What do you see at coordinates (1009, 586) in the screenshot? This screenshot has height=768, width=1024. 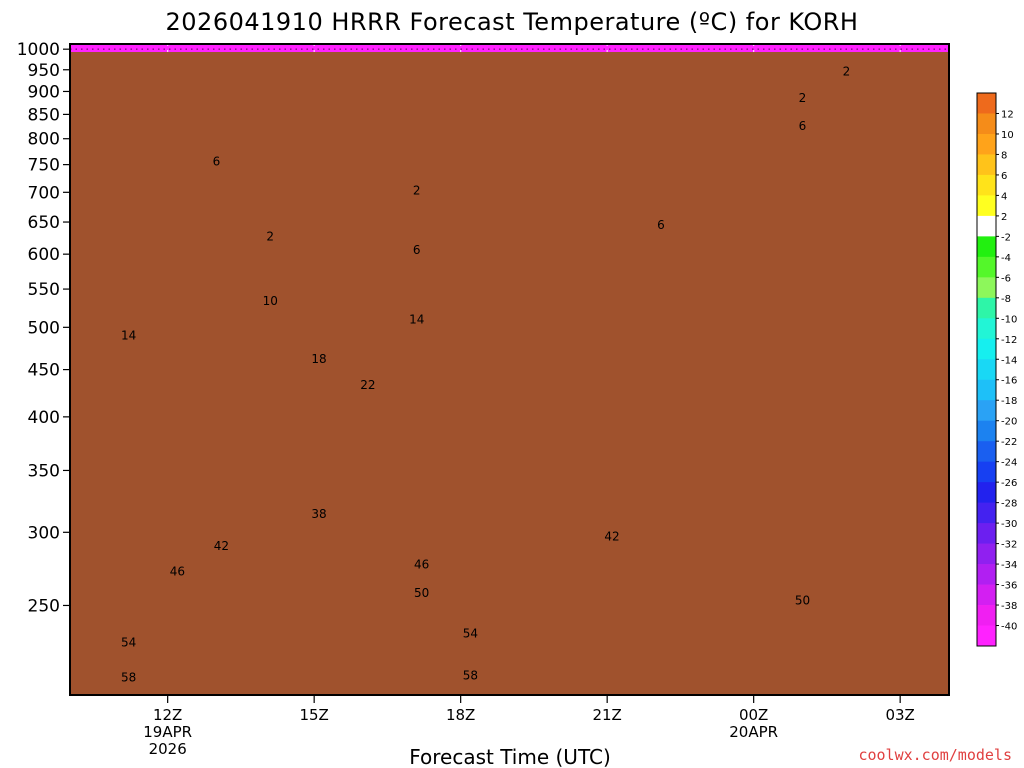 I see `colorbar-tick-label: -36` at bounding box center [1009, 586].